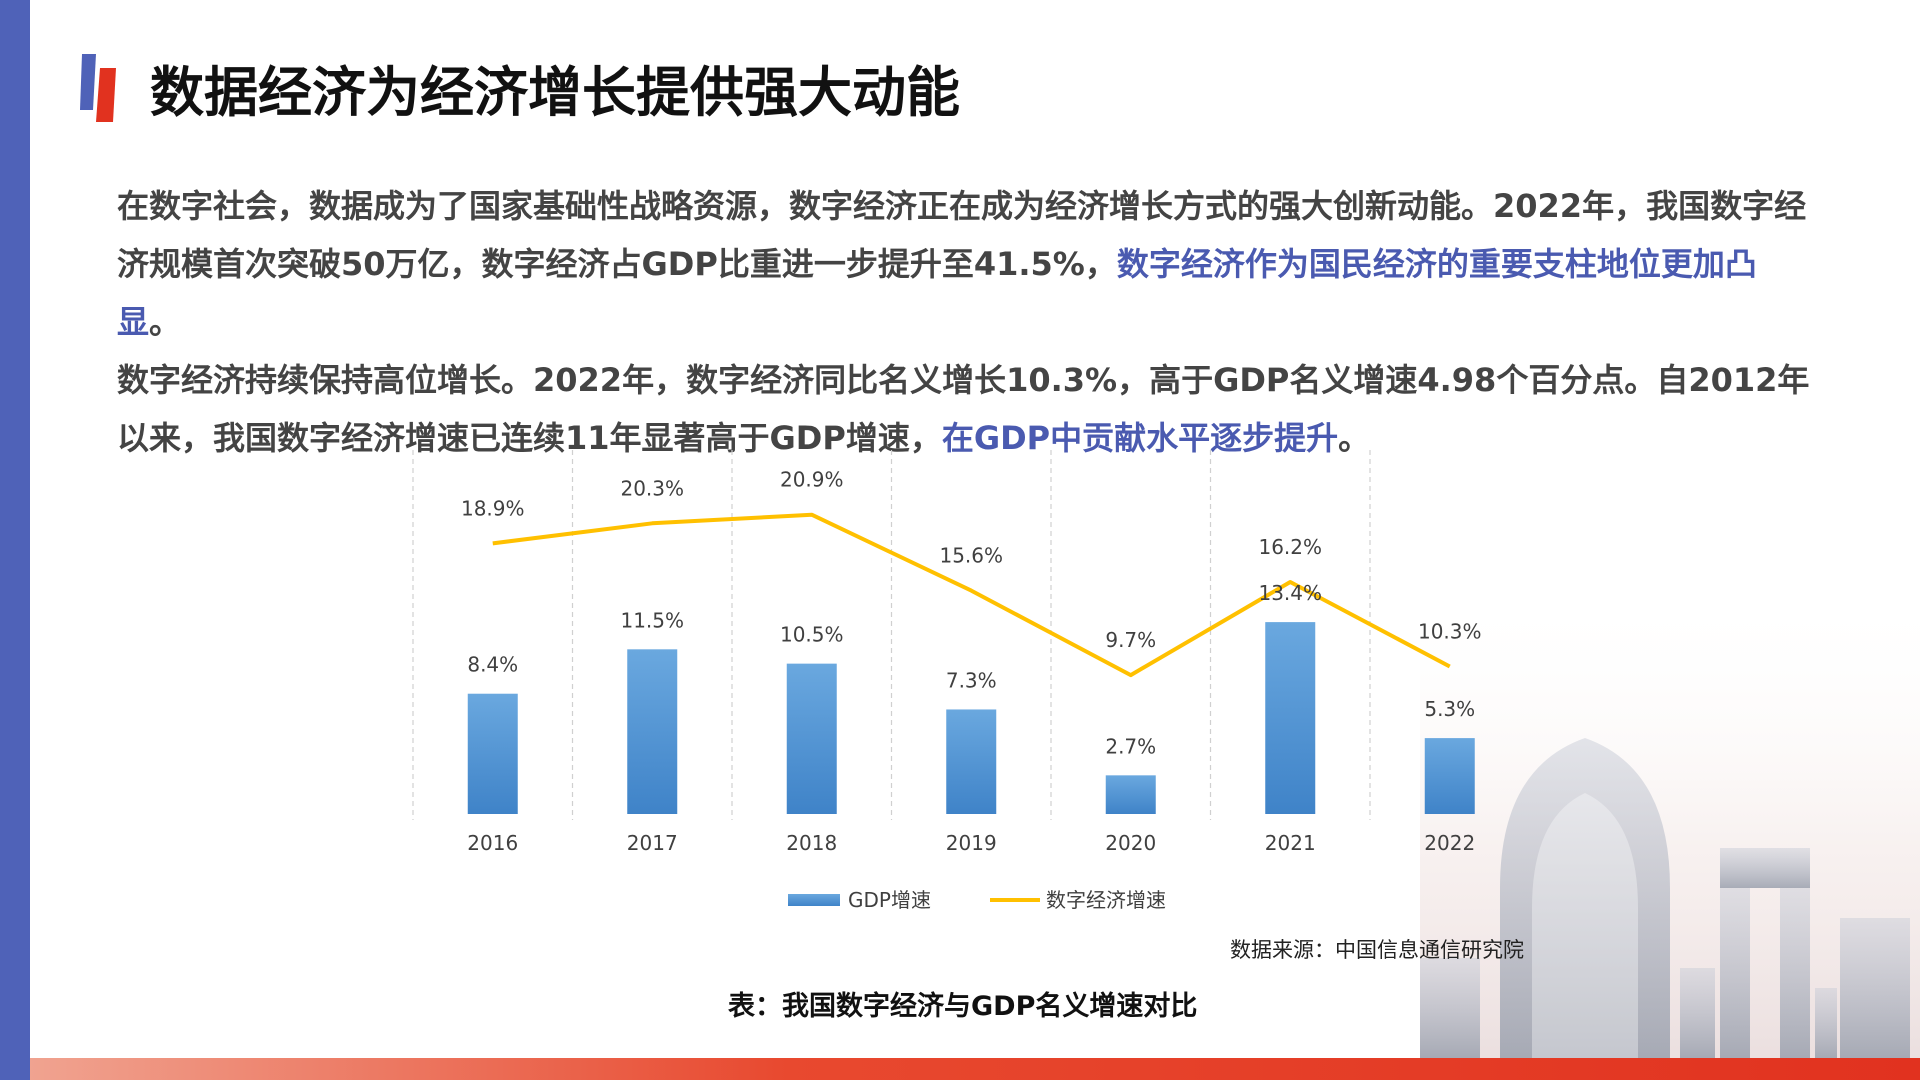  Describe the element at coordinates (1290, 593) in the screenshot. I see `gdp-bar-label-2021: 13.4%` at that location.